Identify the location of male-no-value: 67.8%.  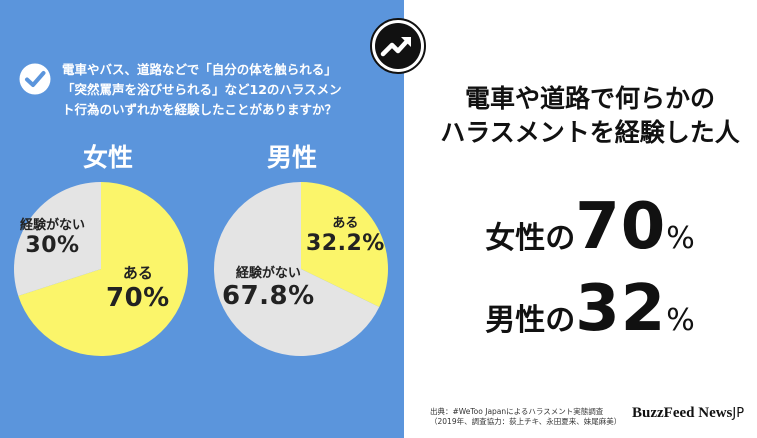
(268, 296).